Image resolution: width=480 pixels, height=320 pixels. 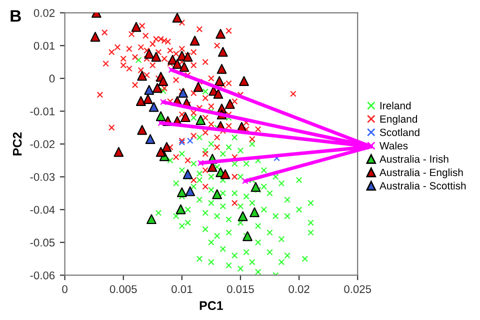 What do you see at coordinates (400, 132) in the screenshot?
I see `legend-label: Scotland` at bounding box center [400, 132].